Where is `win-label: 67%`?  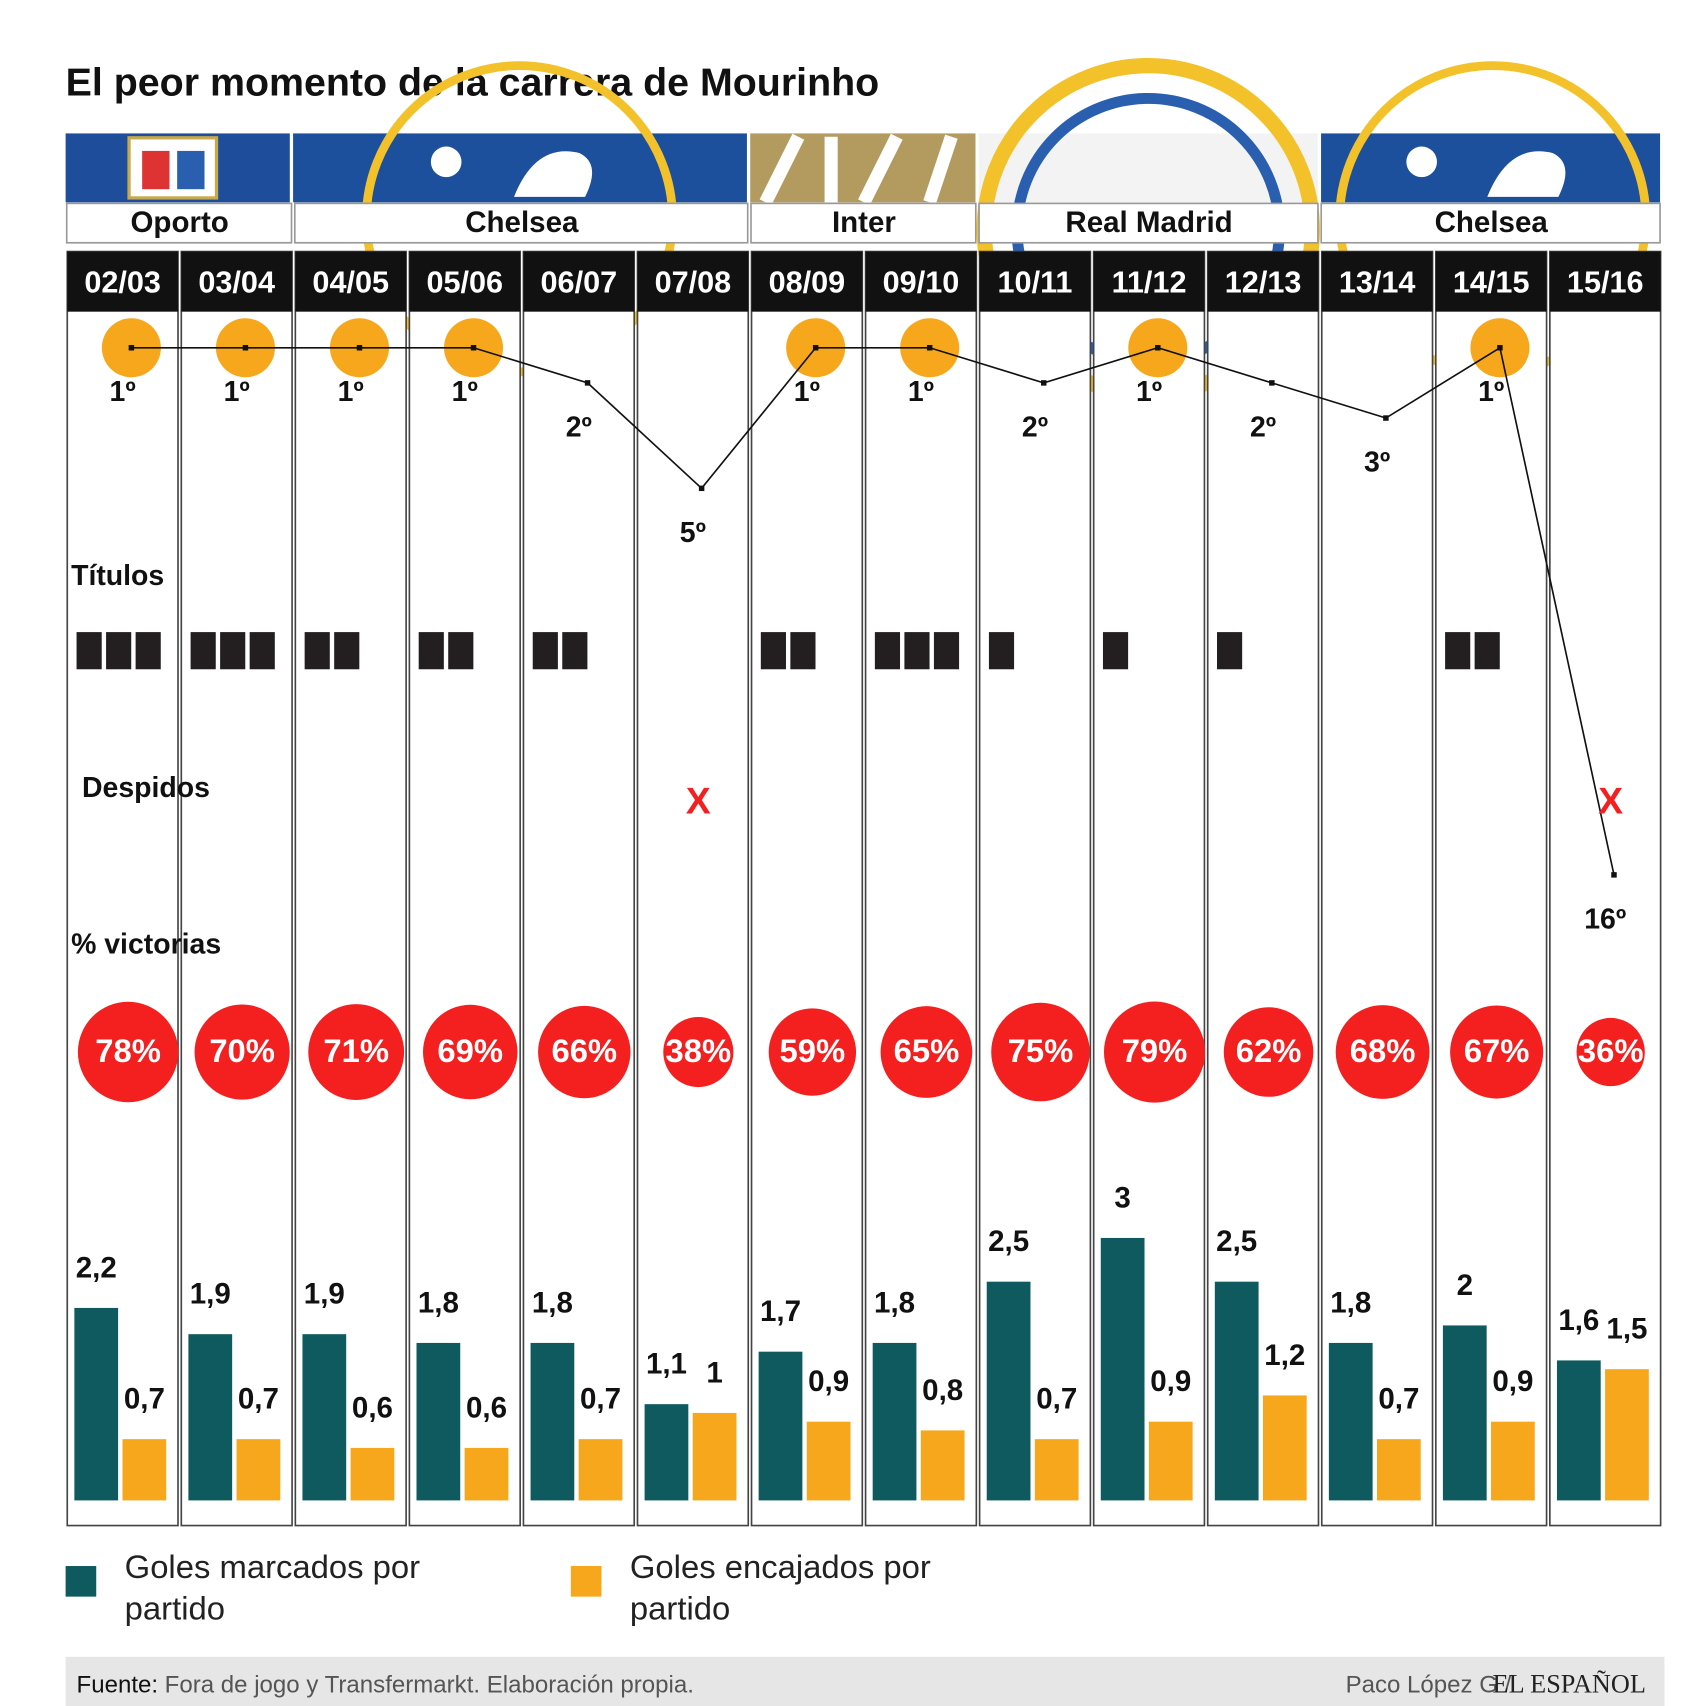 win-label: 67% is located at coordinates (1497, 1050).